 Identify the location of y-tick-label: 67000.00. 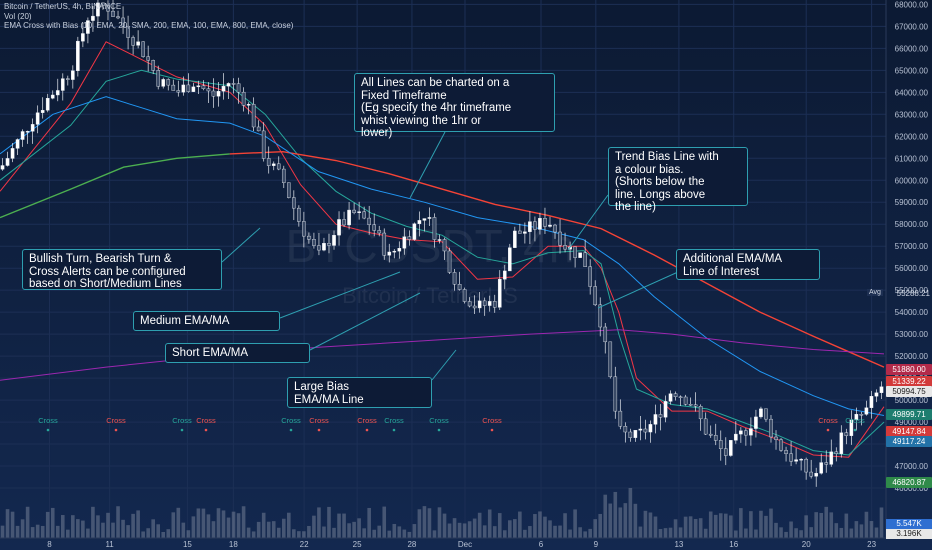
(912, 26).